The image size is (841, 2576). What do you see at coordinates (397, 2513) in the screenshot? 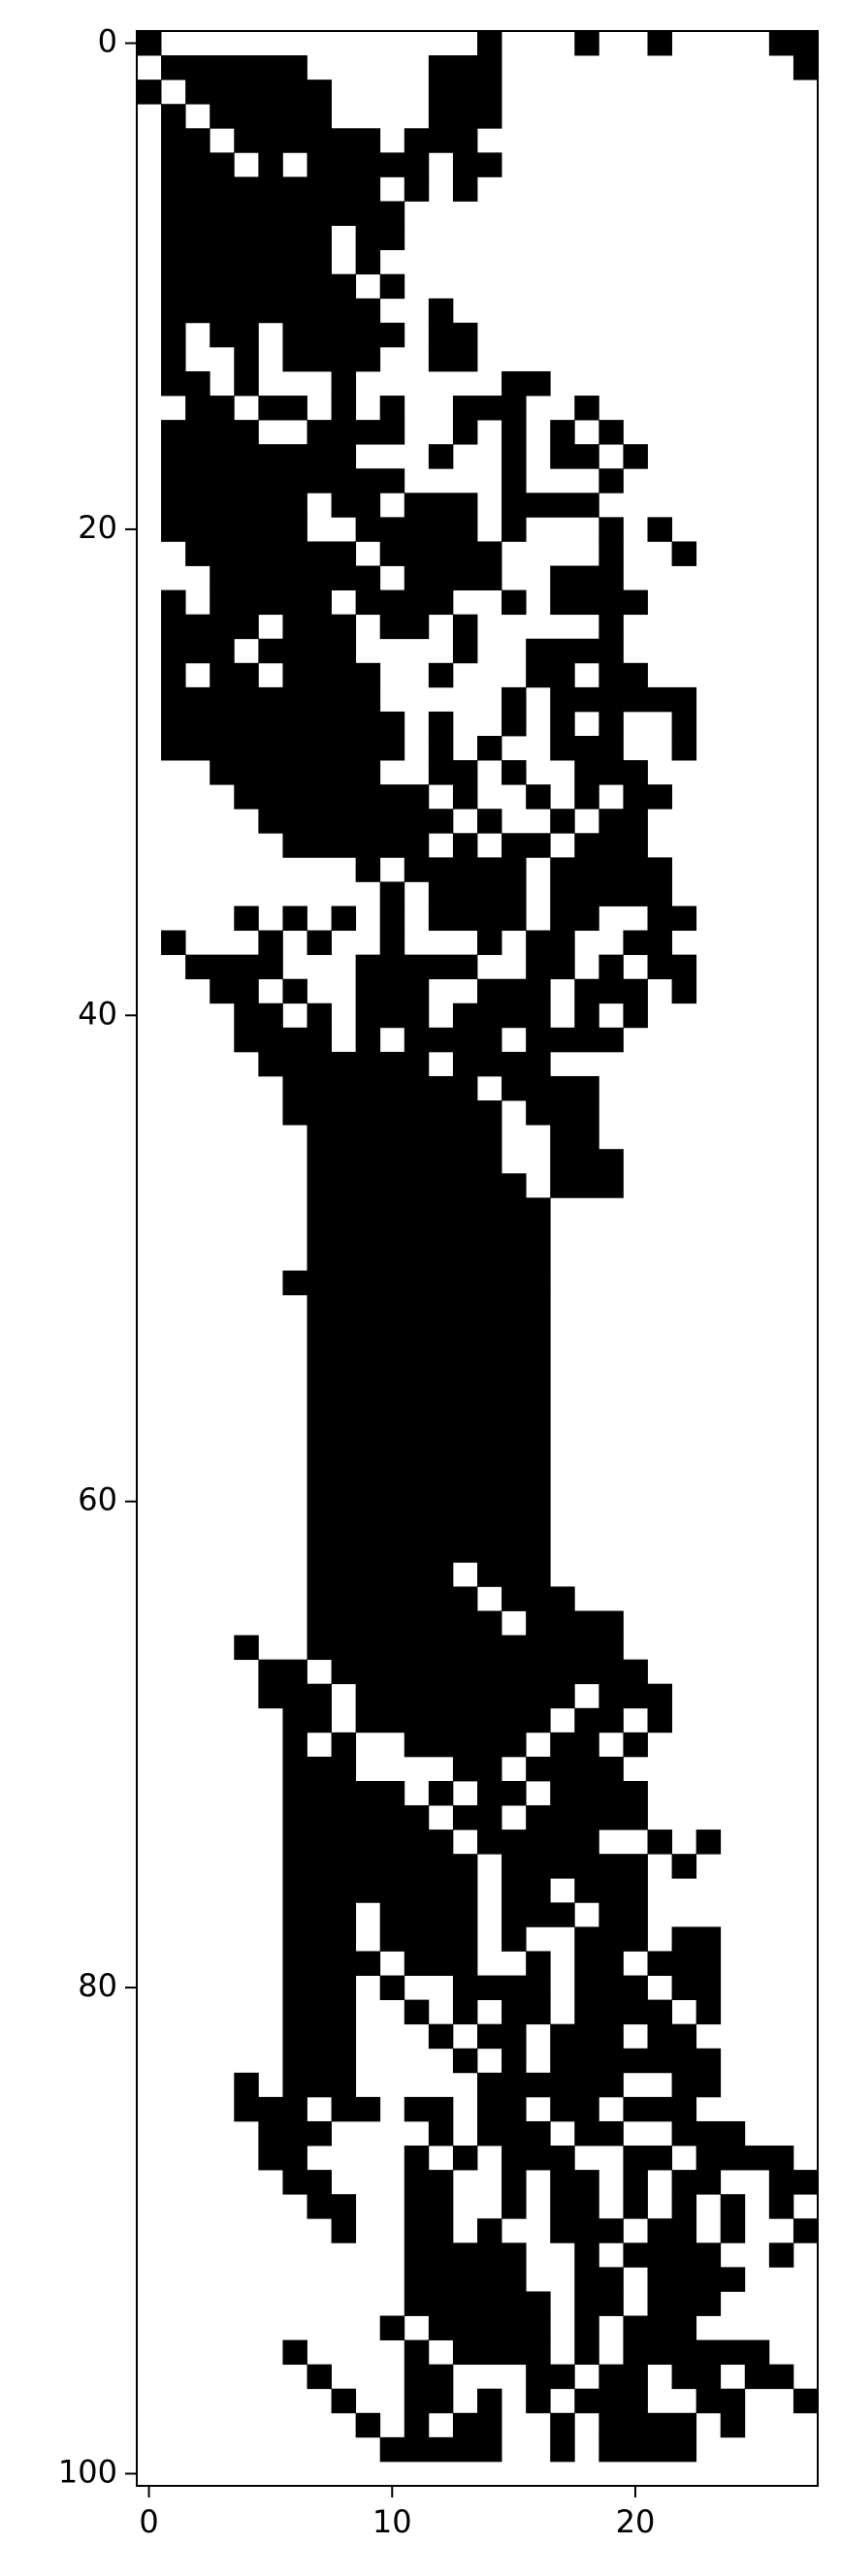
I see `x-axis: 0 10 20` at bounding box center [397, 2513].